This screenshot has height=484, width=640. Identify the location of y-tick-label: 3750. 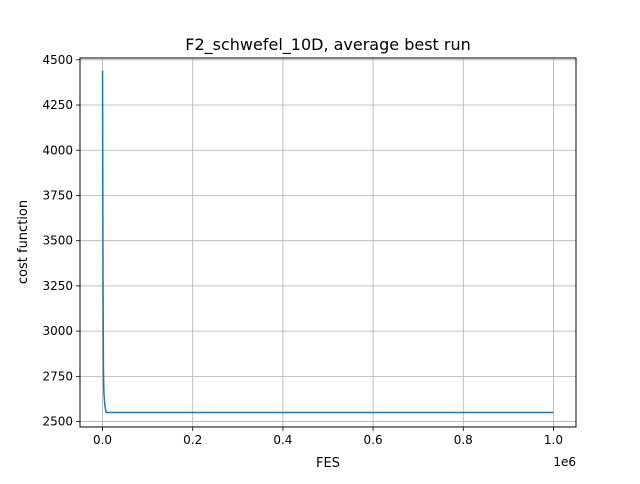
(57, 195).